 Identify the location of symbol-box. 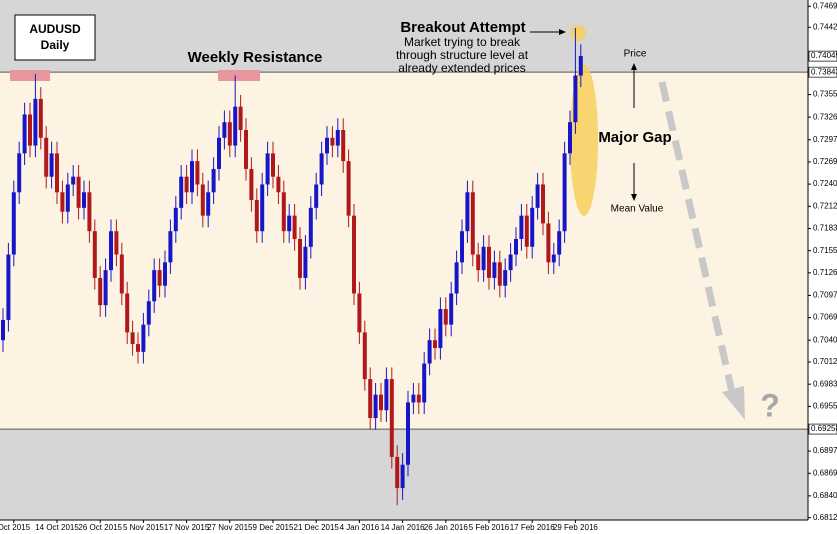
(55, 37).